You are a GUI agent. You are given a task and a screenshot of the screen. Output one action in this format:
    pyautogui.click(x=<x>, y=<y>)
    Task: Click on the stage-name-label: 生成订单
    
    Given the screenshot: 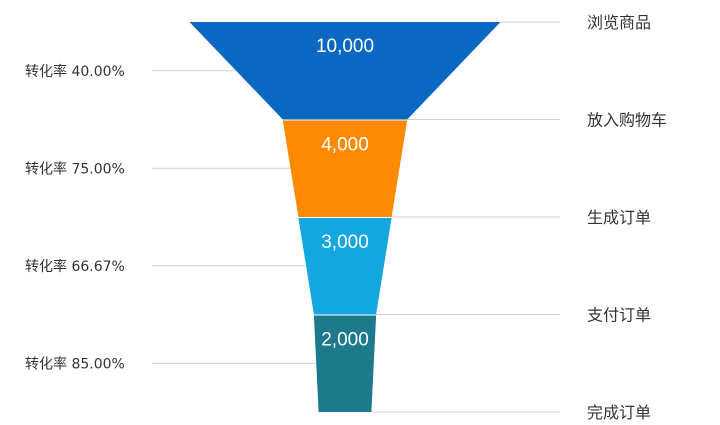 What is the action you would take?
    pyautogui.click(x=619, y=217)
    